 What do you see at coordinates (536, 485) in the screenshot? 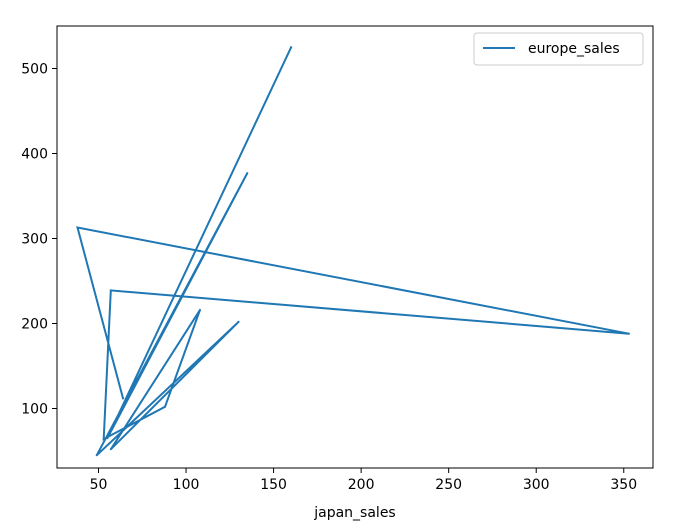
I see `x-tick-label: 300` at bounding box center [536, 485].